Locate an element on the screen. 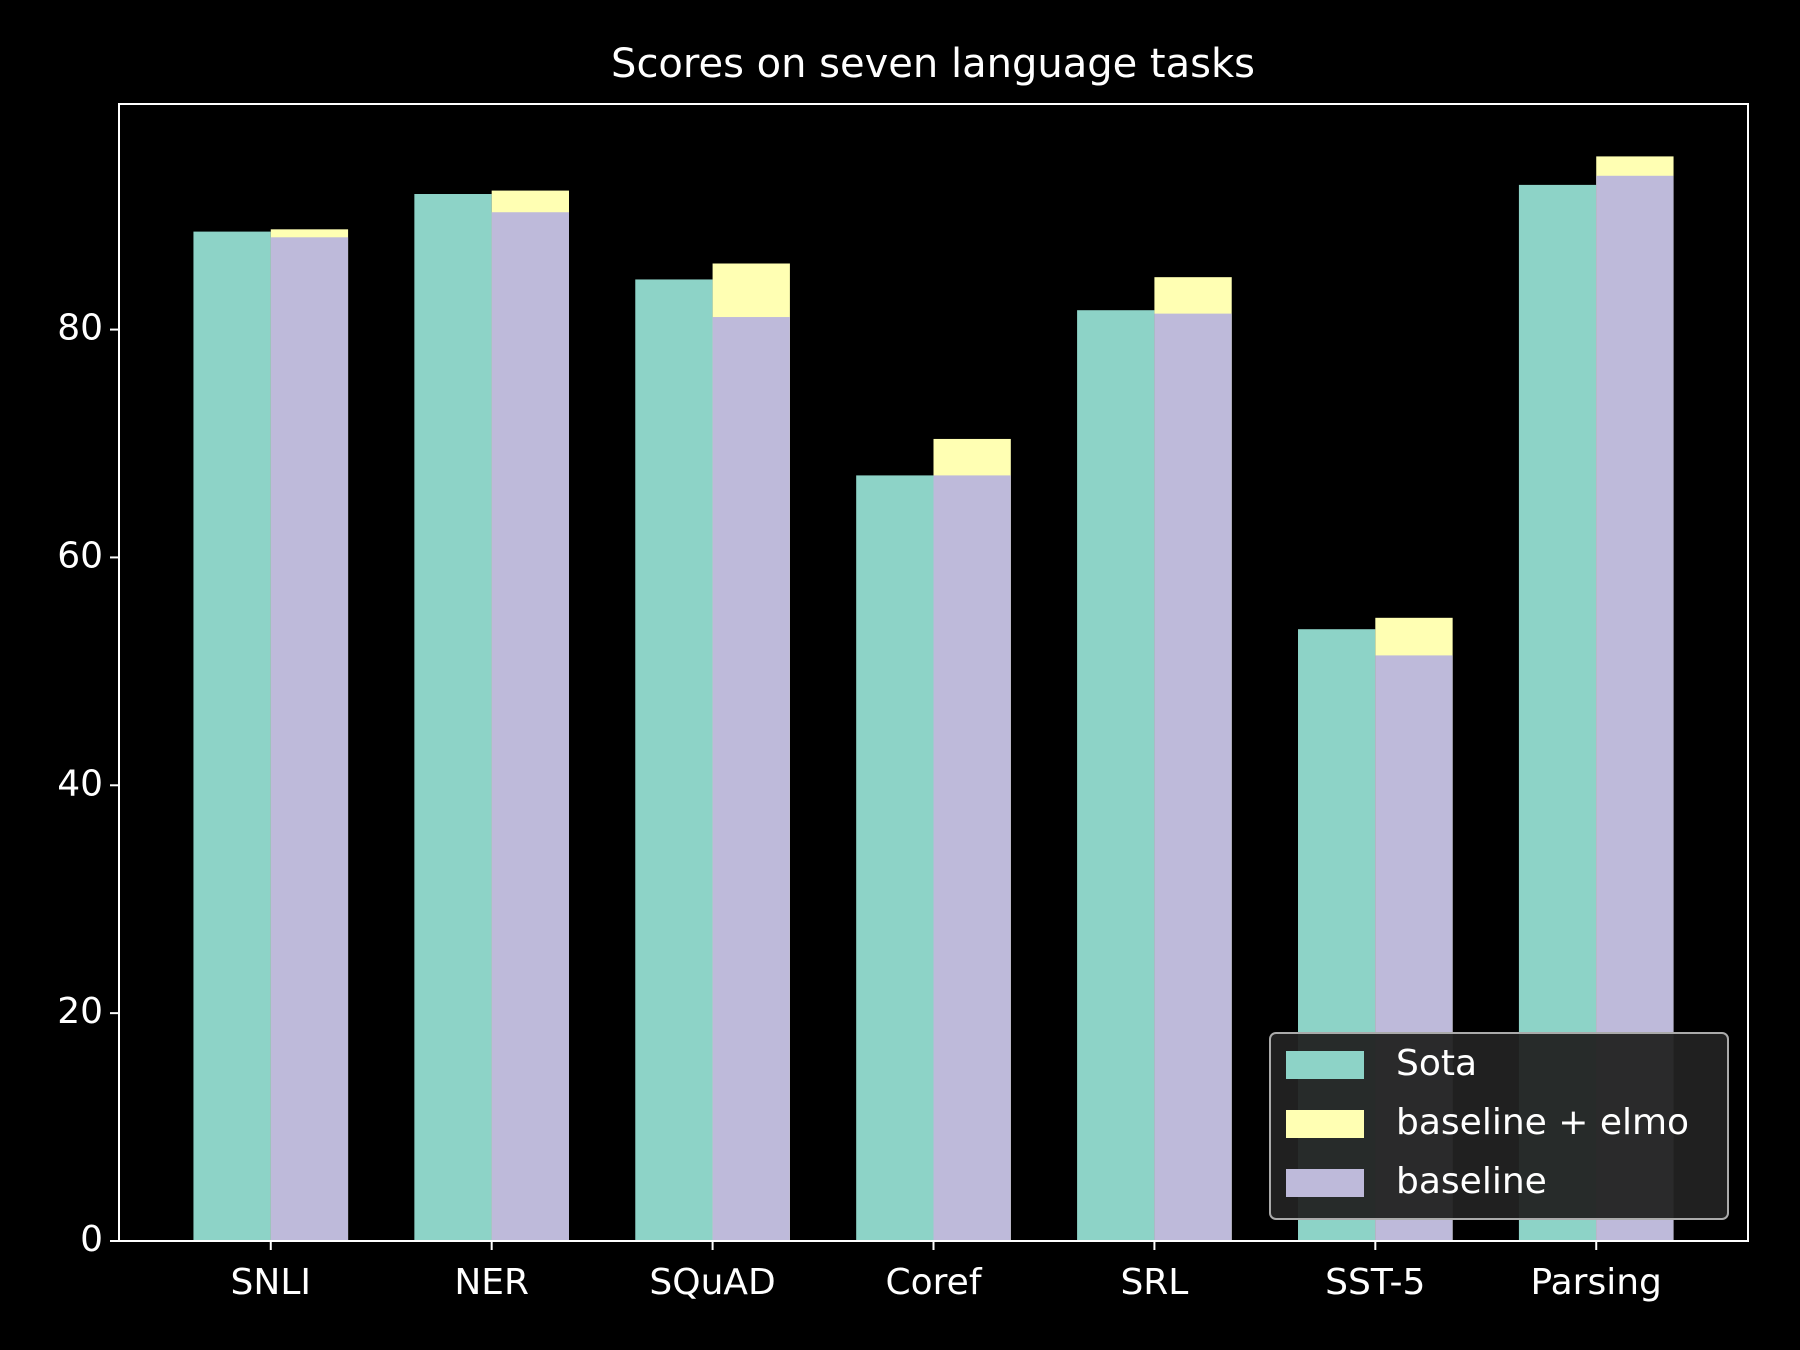 Image resolution: width=1800 pixels, height=1350 pixels. x-tick-label: Coref is located at coordinates (934, 1282).